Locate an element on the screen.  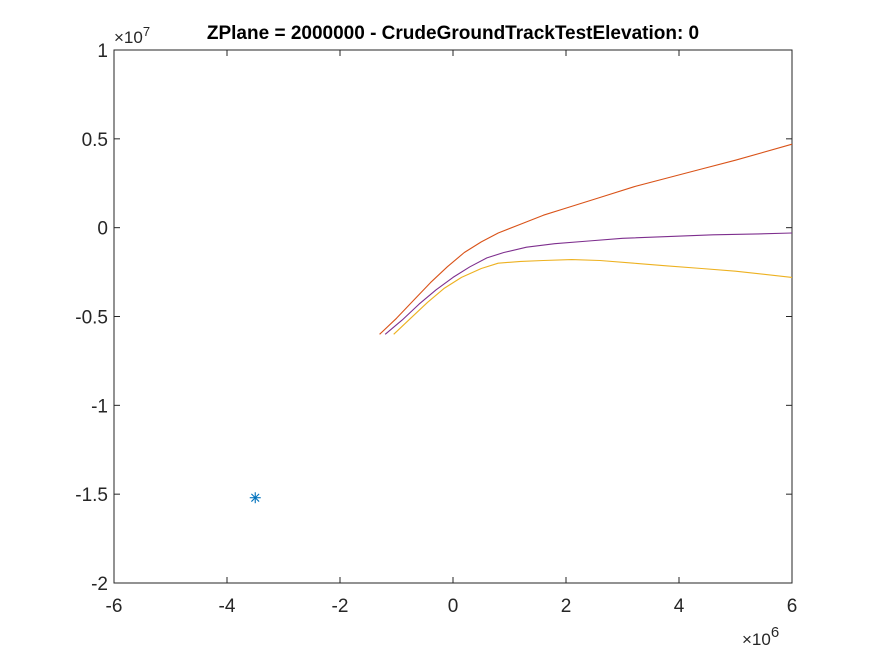
y-tick-label: -1 is located at coordinates (99, 406).